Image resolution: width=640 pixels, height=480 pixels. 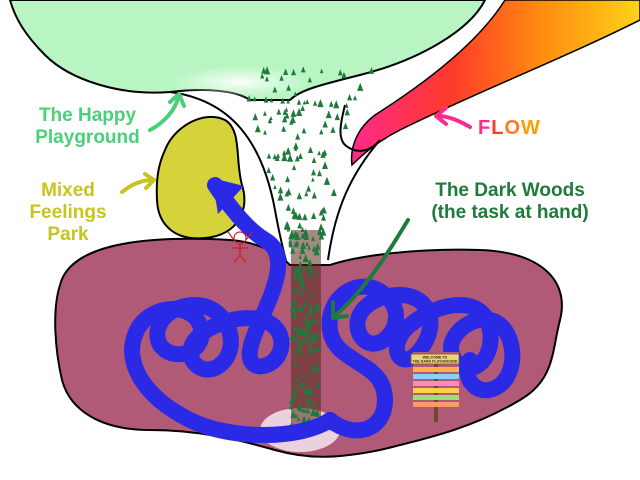 I want to click on flow-letter: W, so click(x=531, y=128).